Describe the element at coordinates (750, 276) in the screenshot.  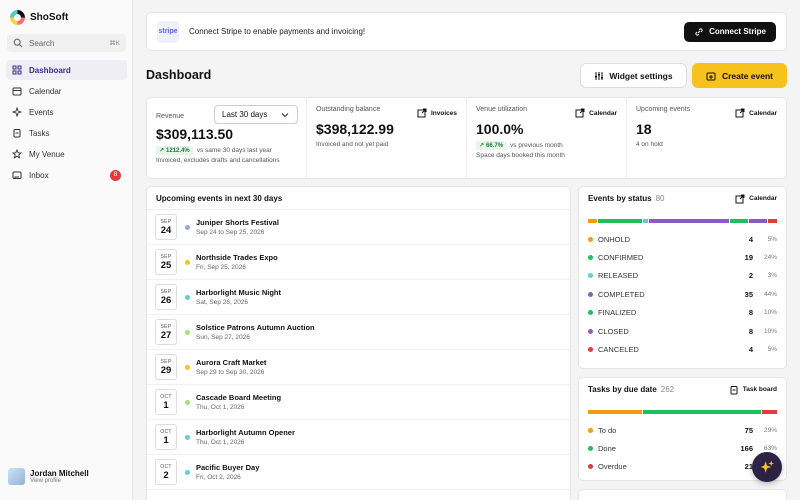
I see `status-count: 2` at that location.